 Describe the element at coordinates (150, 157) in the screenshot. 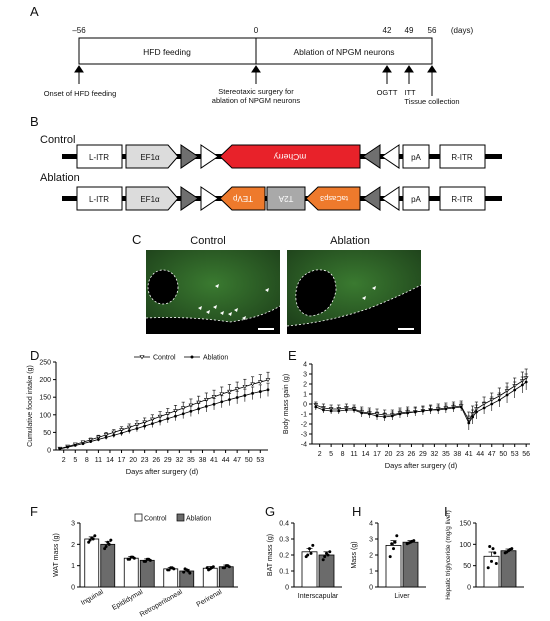

I see `ef1a-label: EF1α` at that location.